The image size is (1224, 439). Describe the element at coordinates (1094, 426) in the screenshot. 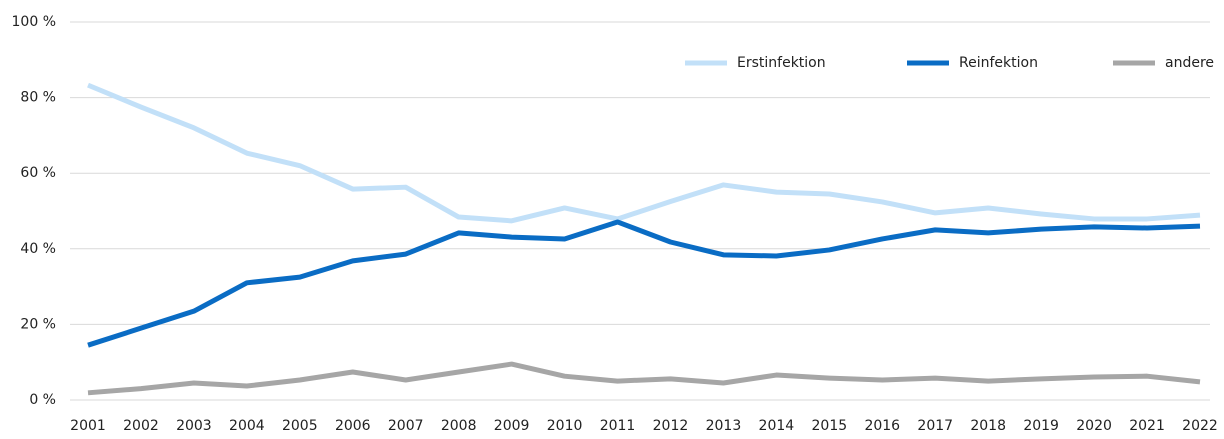

I see `x-tick-label: 2020` at that location.